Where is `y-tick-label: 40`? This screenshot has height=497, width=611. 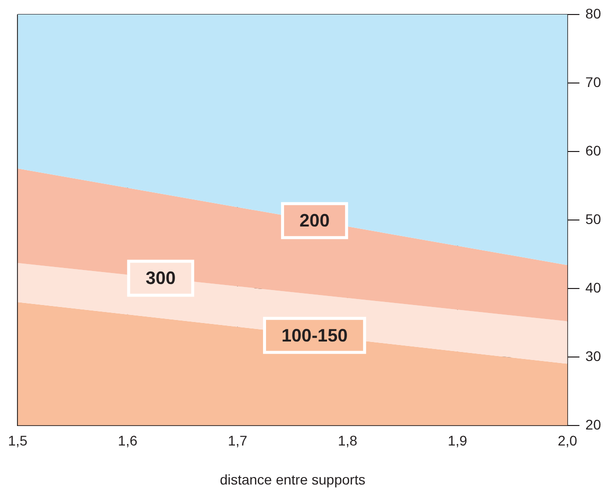 y-tick-label: 40 is located at coordinates (593, 287).